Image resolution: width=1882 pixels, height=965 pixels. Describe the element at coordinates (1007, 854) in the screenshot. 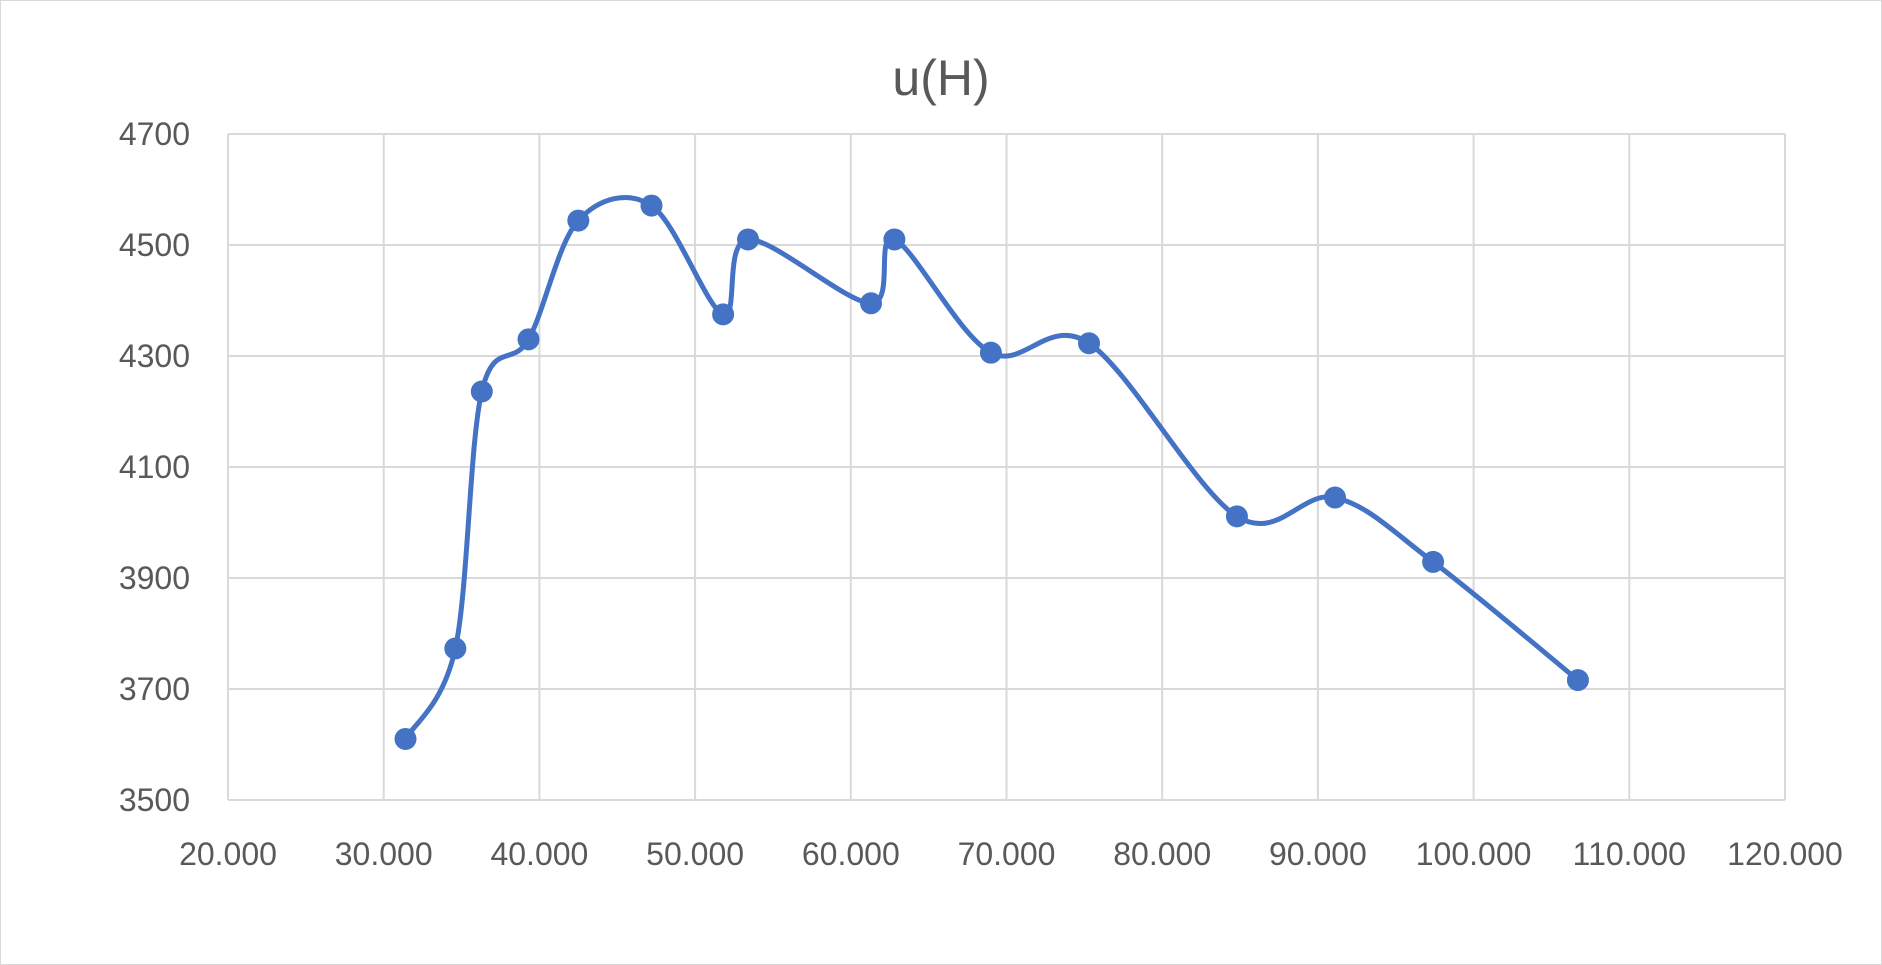

I see `x-tick-label: 70.000` at that location.